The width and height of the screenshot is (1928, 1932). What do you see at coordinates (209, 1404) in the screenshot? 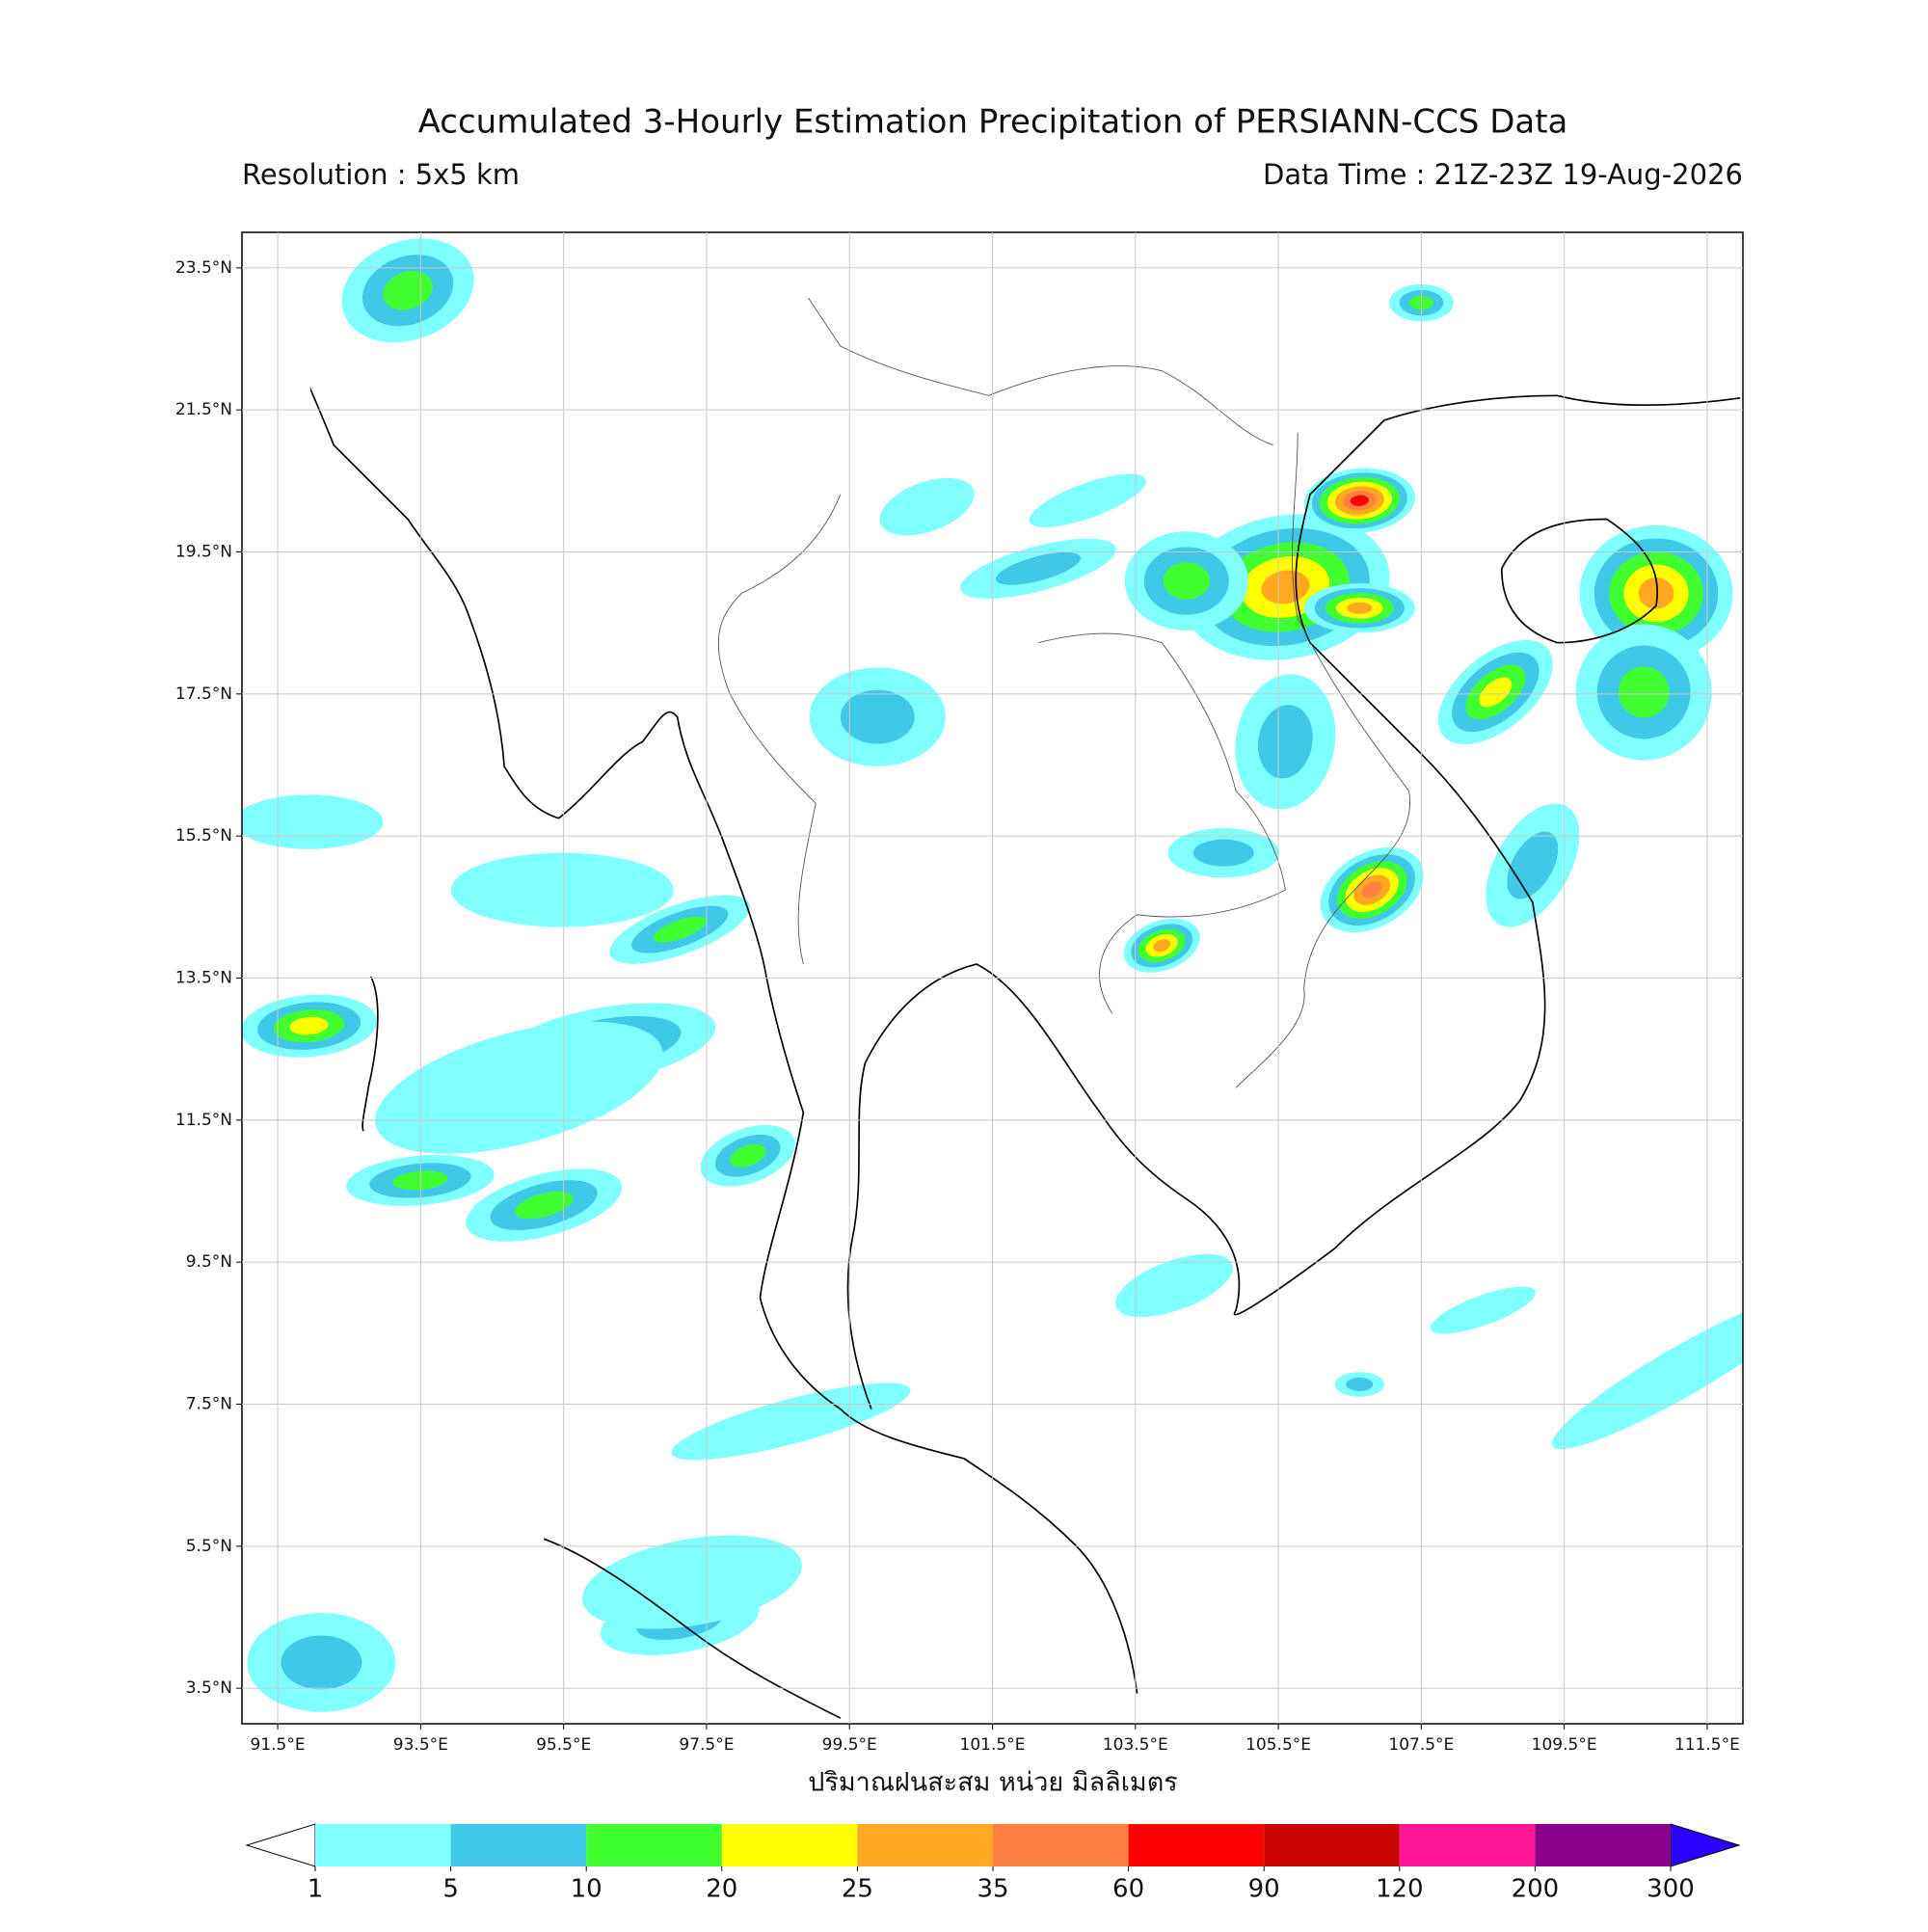
I see `y-tick-label: 7.5°N` at bounding box center [209, 1404].